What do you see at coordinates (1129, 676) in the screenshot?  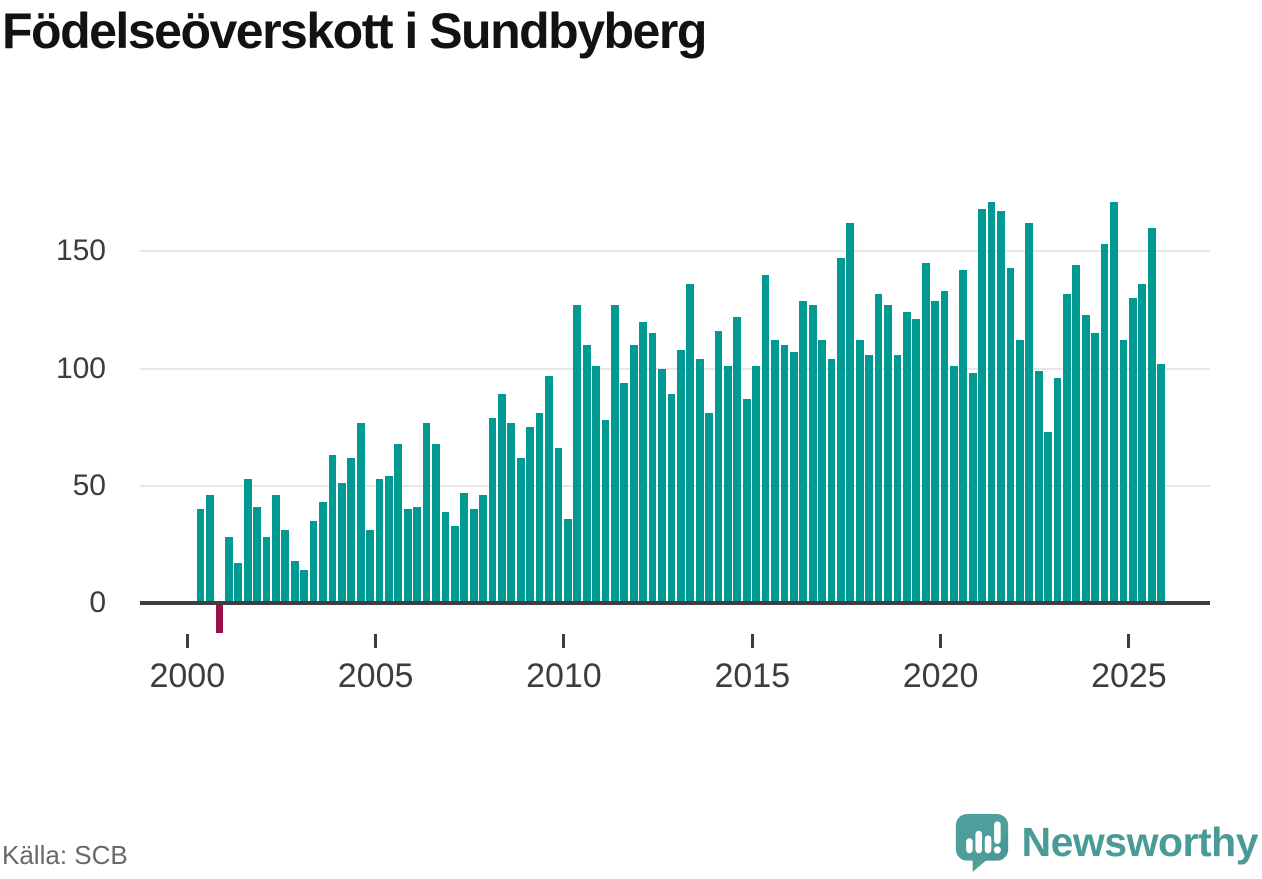 I see `x-axis-label-2025: 2025` at bounding box center [1129, 676].